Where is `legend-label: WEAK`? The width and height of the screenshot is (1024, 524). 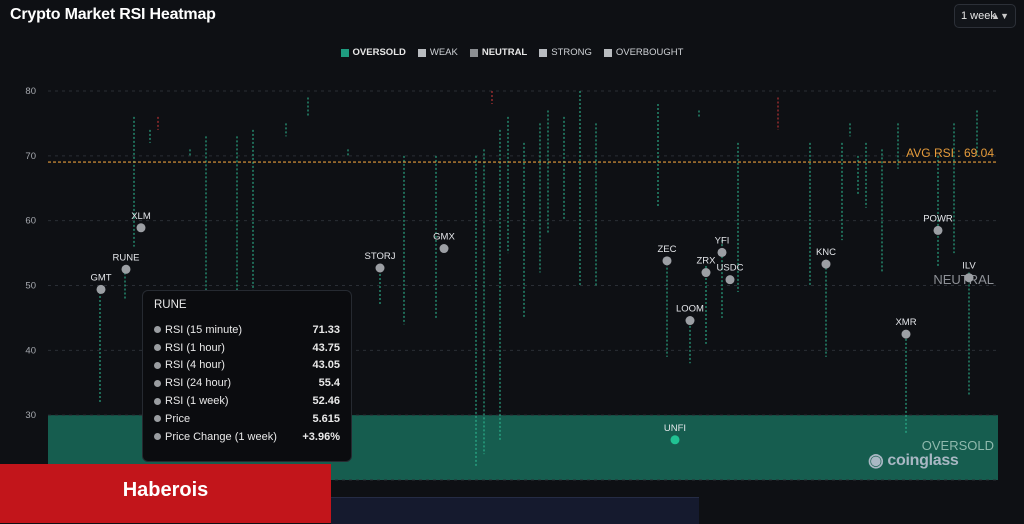 legend-label: WEAK is located at coordinates (443, 52).